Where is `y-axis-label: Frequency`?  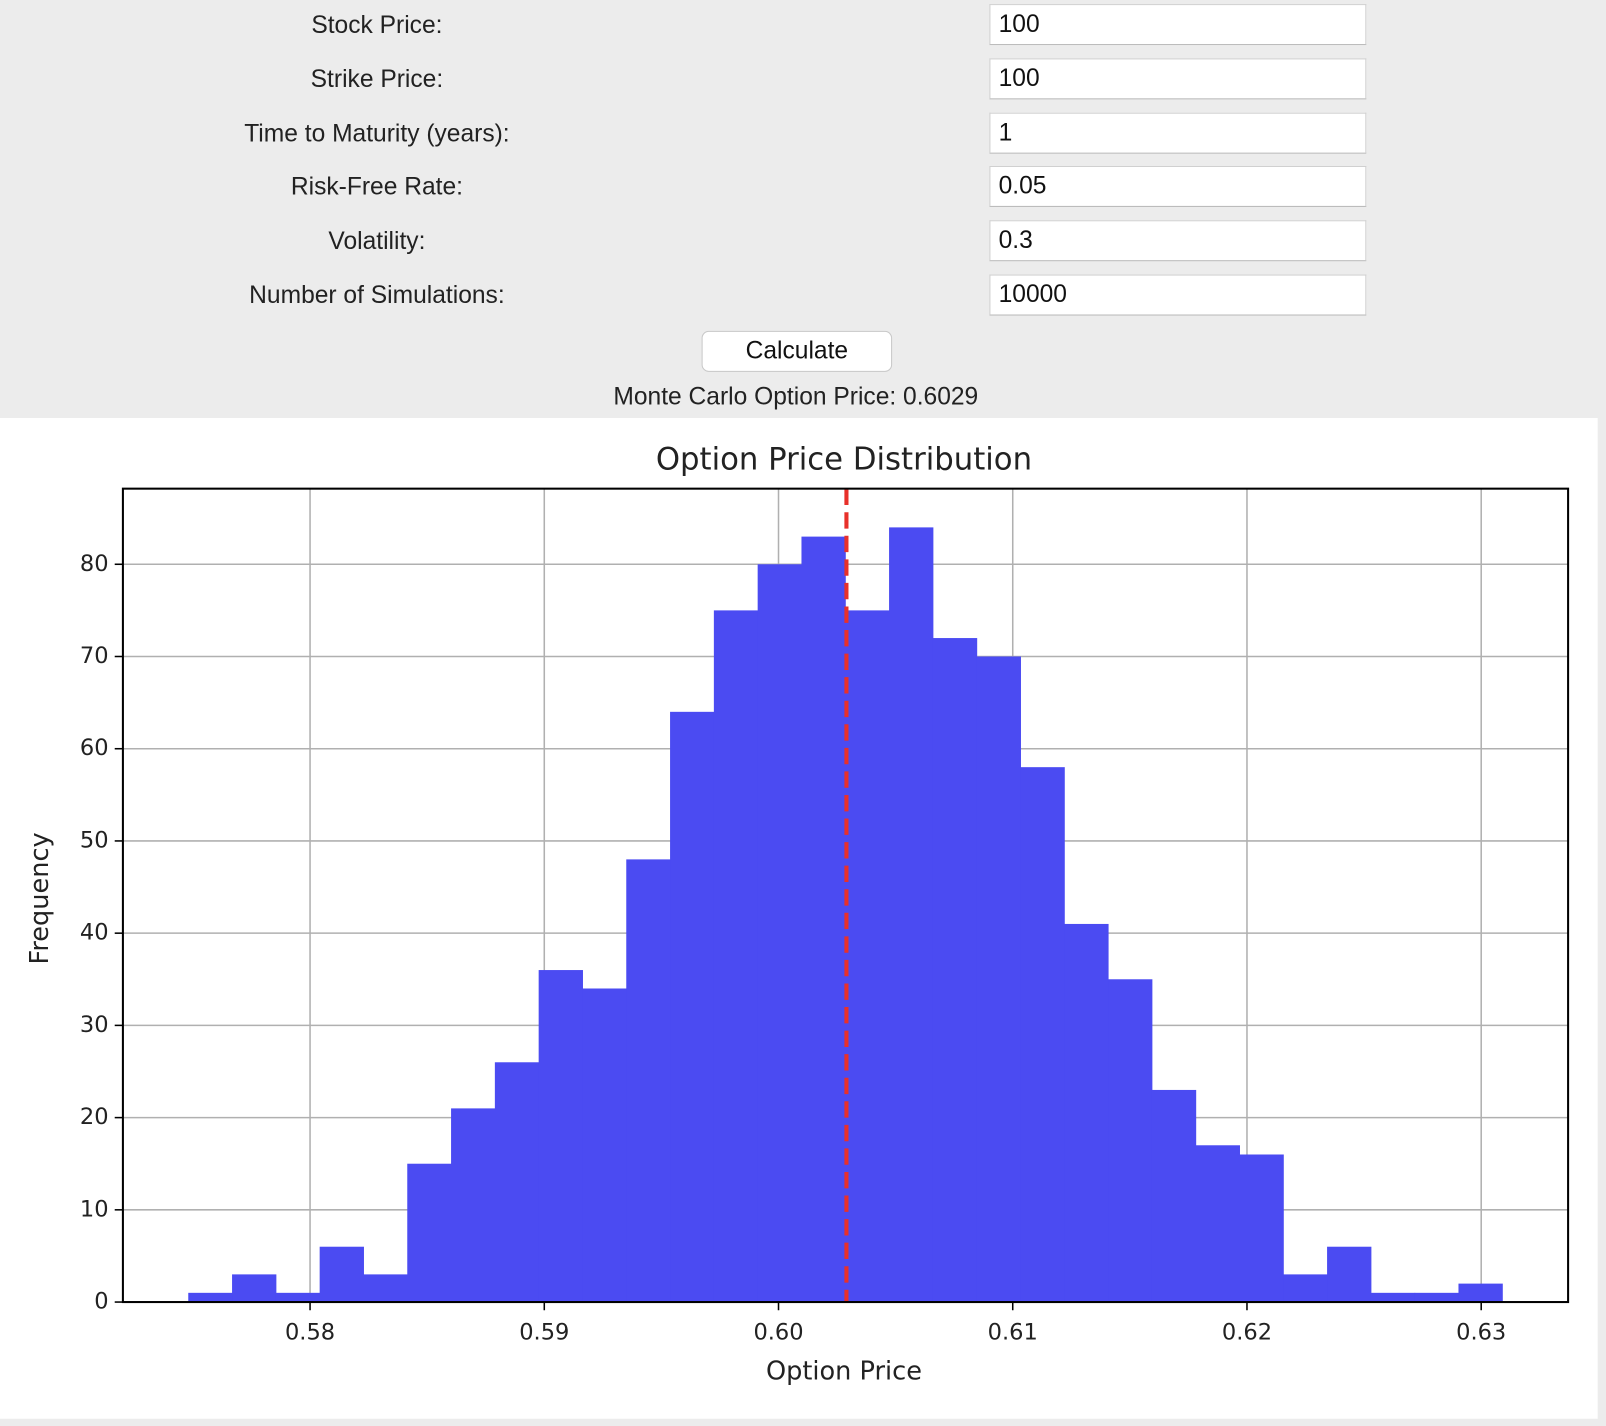
y-axis-label: Frequency is located at coordinates (40, 898).